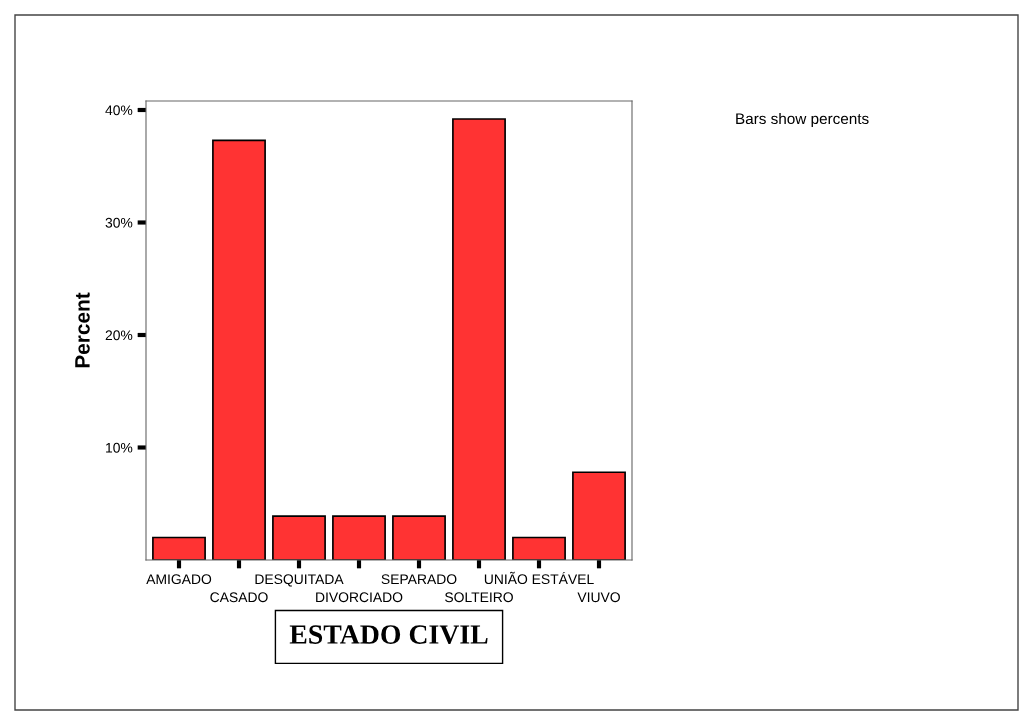  I want to click on x-tick-label: CASADO, so click(239, 597).